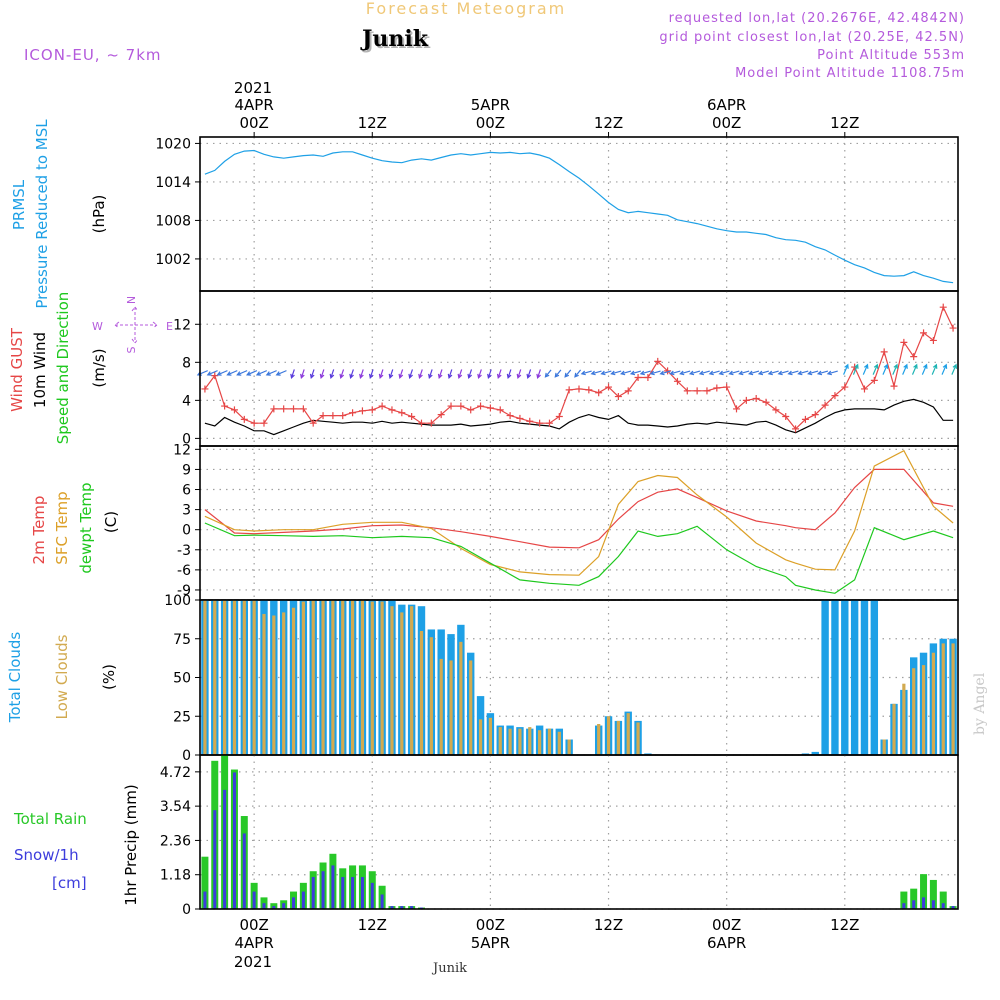 Image resolution: width=1000 pixels, height=1000 pixels. What do you see at coordinates (850, 73) in the screenshot?
I see `model-altitude: Model Point Altitude 1108.75m` at bounding box center [850, 73].